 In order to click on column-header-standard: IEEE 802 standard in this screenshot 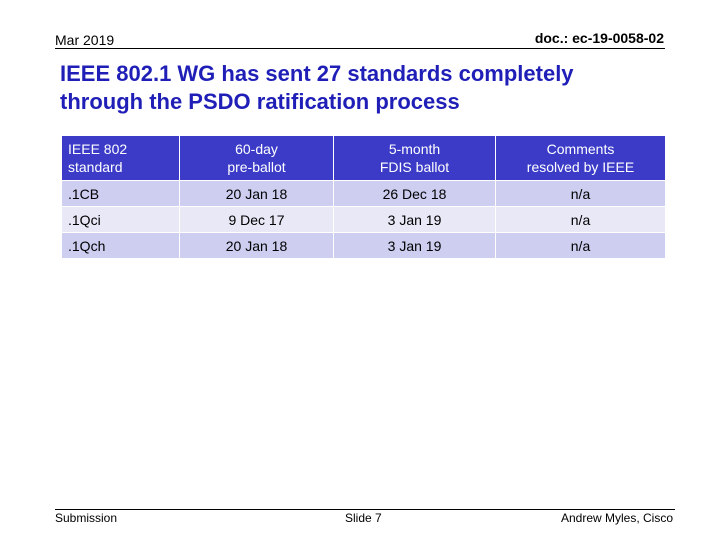, I will do `click(120, 158)`.